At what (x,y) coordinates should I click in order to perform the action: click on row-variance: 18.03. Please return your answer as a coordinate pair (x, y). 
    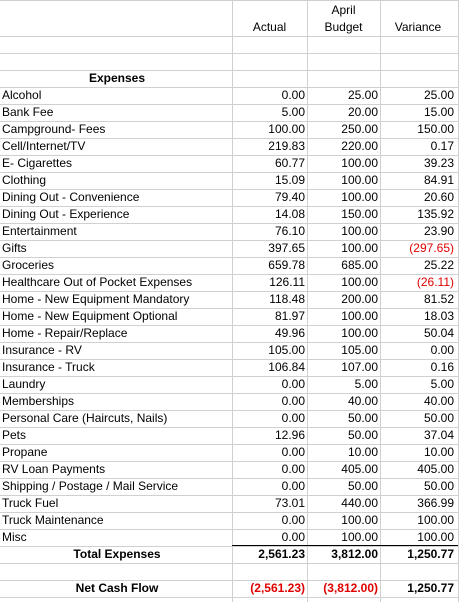
    Looking at the image, I should click on (438, 316).